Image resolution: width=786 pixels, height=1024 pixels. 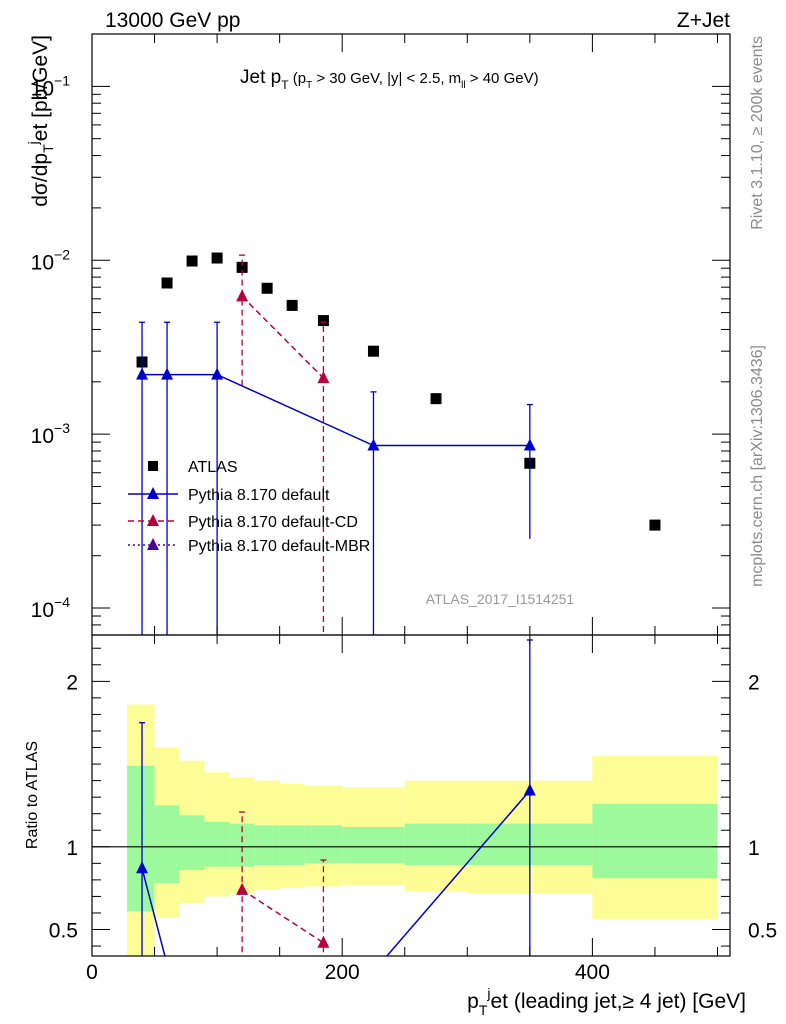 What do you see at coordinates (298, 78) in the screenshot?
I see `main-title-cut-open: (p` at bounding box center [298, 78].